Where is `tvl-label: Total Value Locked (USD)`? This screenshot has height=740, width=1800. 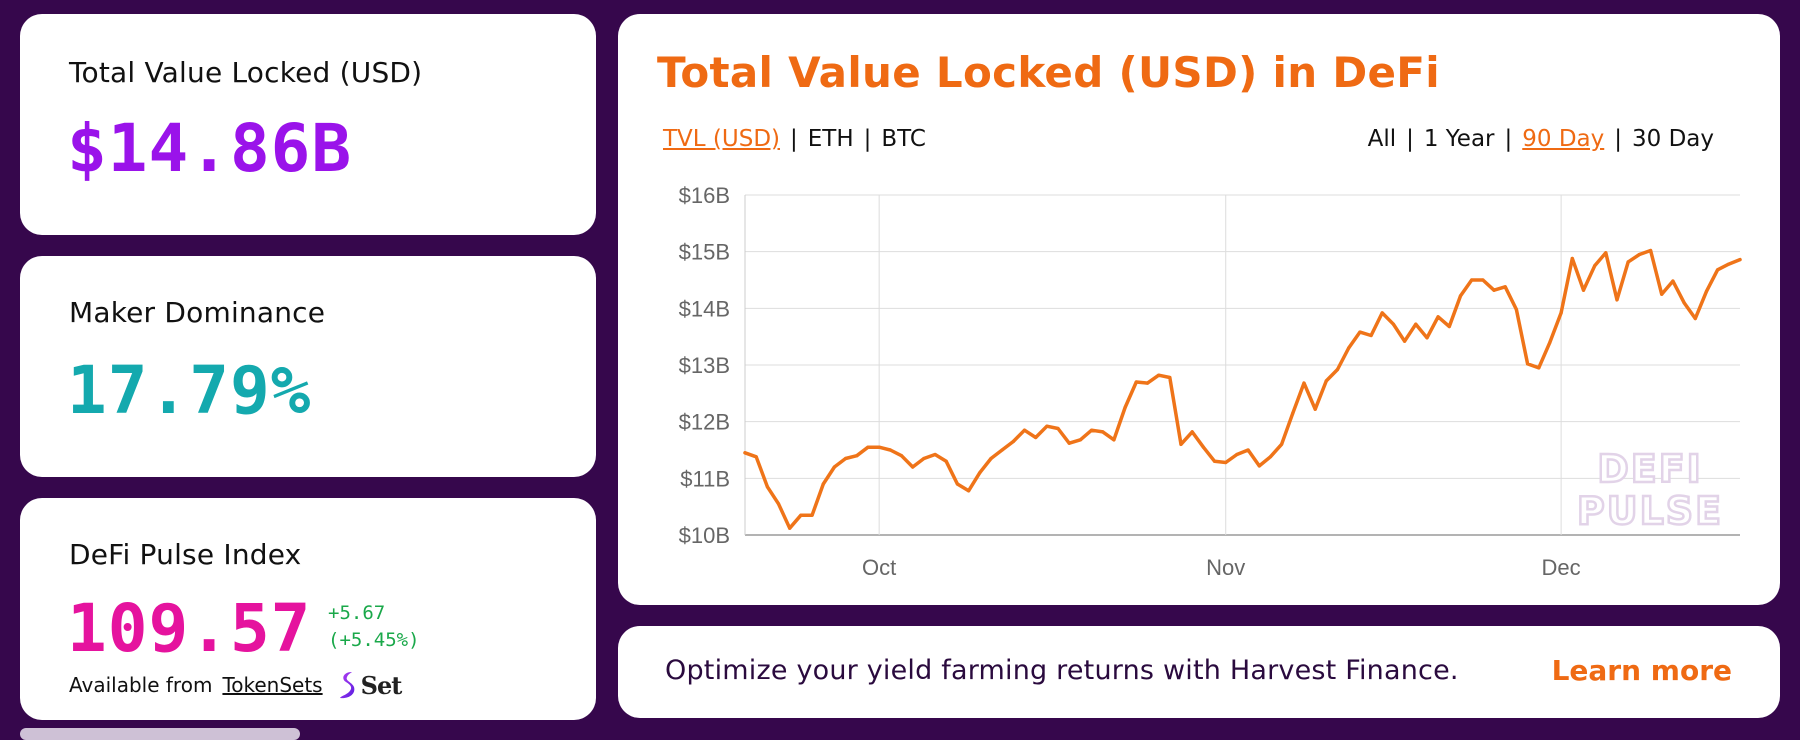
tvl-label: Total Value Locked (USD) is located at coordinates (246, 72).